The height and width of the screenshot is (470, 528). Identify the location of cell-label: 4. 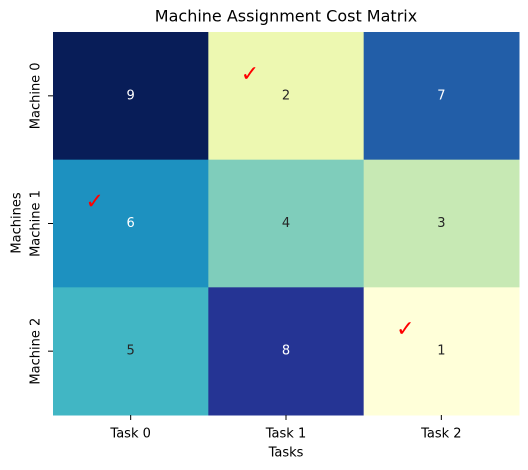
(286, 223).